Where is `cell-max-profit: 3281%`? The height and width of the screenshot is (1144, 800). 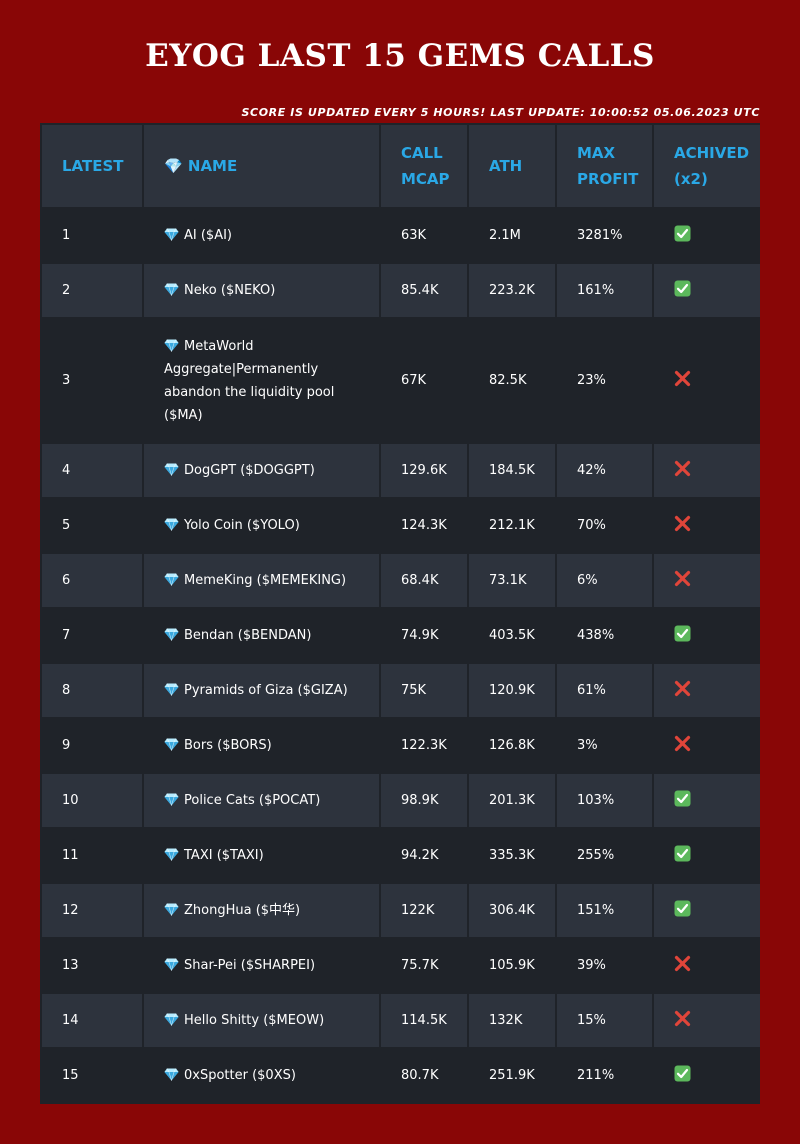 cell-max-profit: 3281% is located at coordinates (604, 235).